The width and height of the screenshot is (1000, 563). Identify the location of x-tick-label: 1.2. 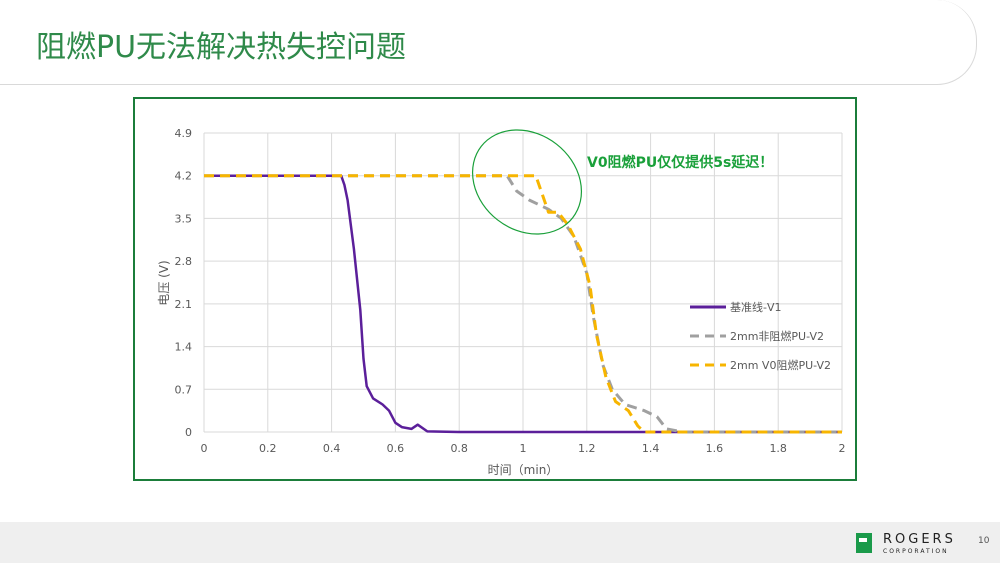
(587, 448).